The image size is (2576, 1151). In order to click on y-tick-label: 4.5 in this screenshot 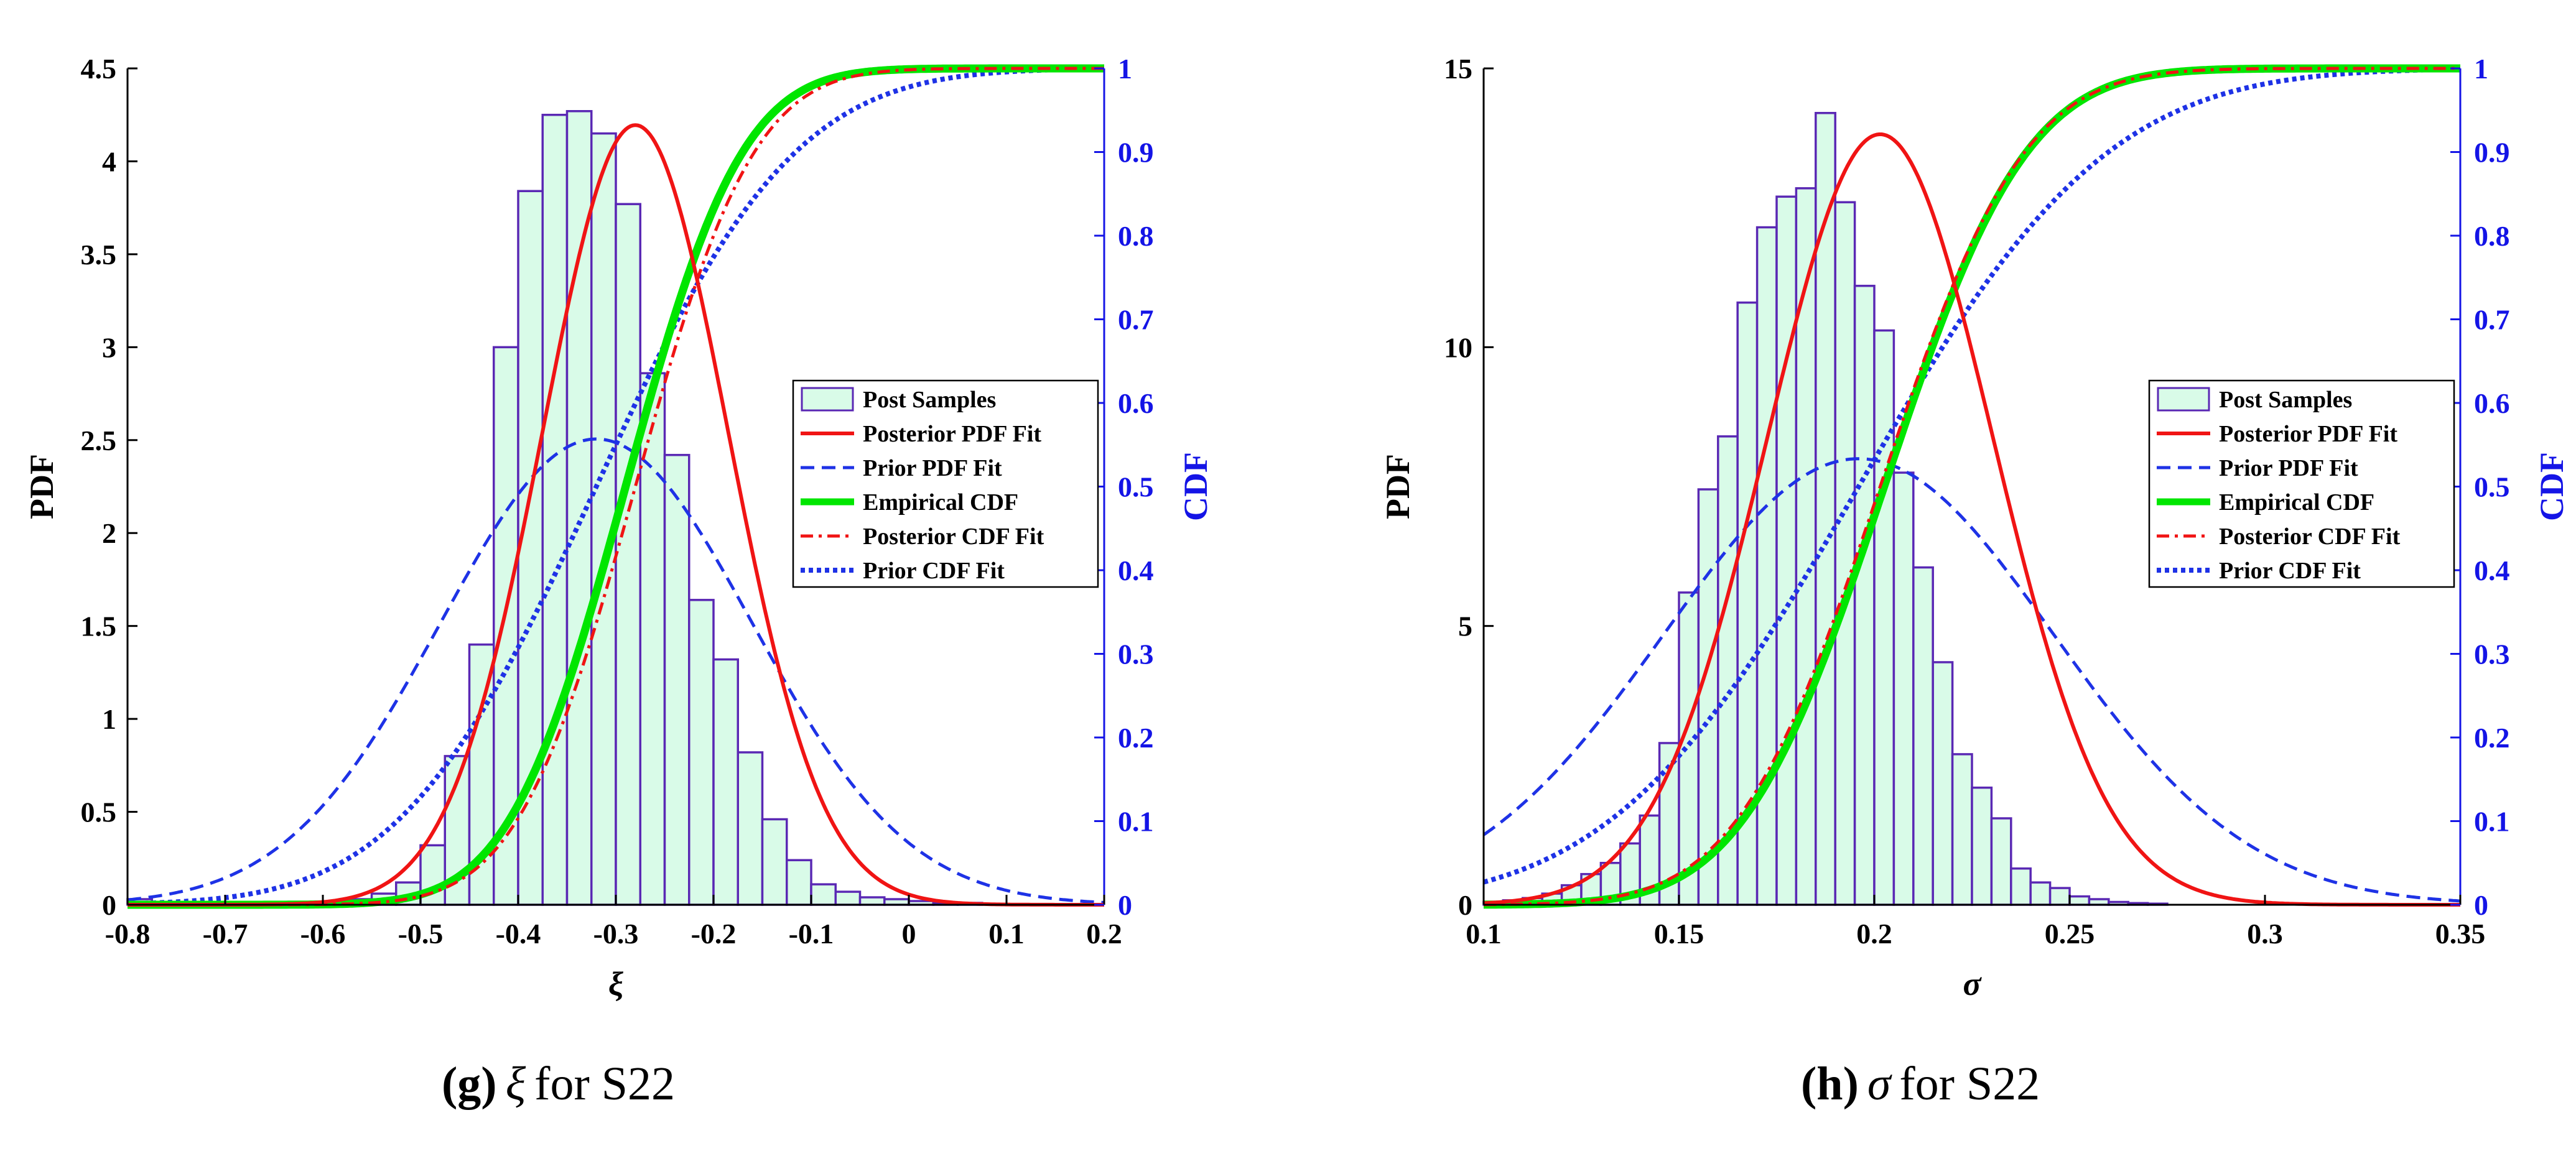, I will do `click(99, 69)`.